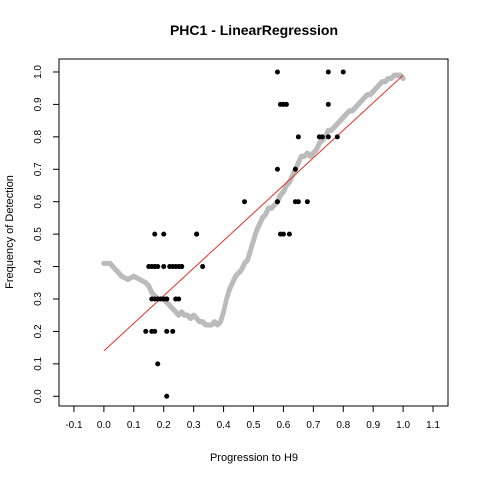  What do you see at coordinates (194, 425) in the screenshot?
I see `x-tick-label: 0.3` at bounding box center [194, 425].